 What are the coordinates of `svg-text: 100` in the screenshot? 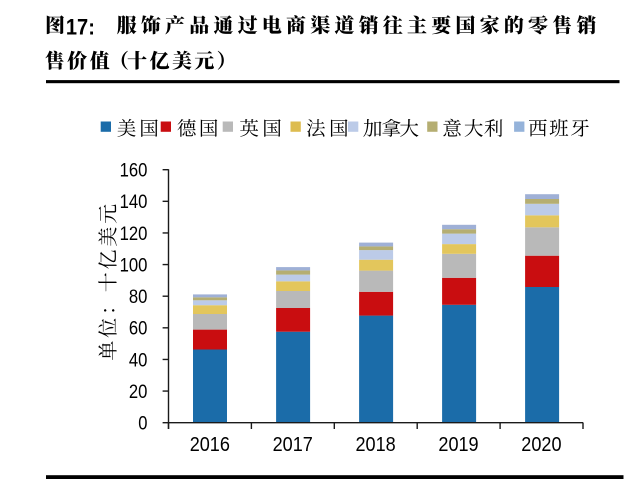 It's located at (134, 265).